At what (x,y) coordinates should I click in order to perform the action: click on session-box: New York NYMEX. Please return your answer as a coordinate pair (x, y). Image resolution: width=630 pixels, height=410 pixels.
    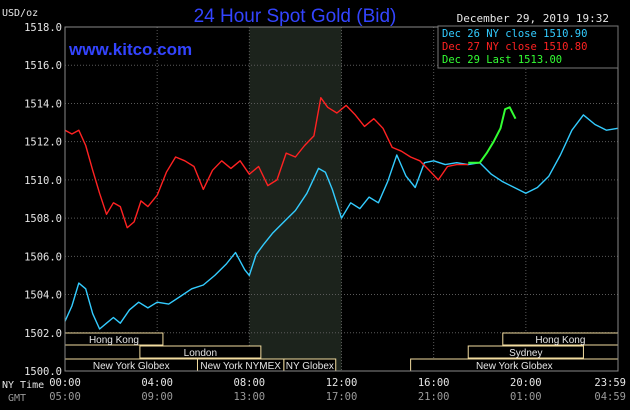
    Looking at the image, I should click on (240, 365).